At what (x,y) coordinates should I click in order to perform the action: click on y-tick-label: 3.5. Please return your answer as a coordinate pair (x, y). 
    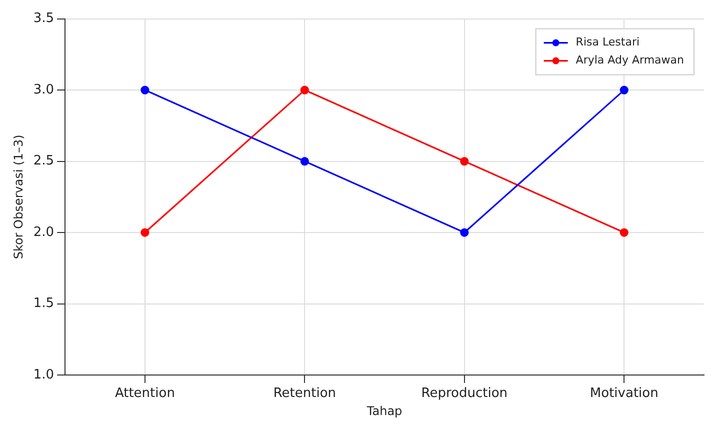
    Looking at the image, I should click on (43, 18).